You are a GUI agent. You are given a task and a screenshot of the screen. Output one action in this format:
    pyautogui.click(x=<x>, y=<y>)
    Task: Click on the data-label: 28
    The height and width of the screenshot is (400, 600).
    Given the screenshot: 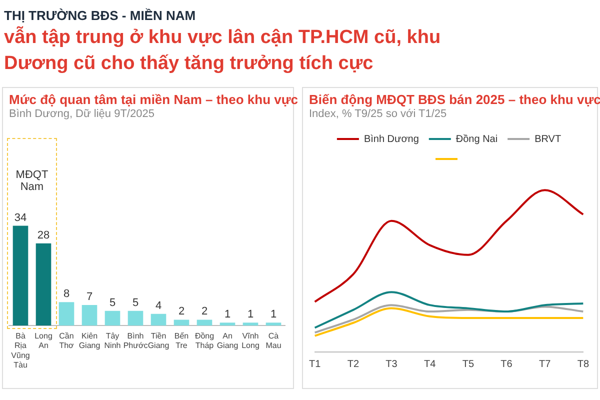 What is the action you would take?
    pyautogui.click(x=43, y=235)
    